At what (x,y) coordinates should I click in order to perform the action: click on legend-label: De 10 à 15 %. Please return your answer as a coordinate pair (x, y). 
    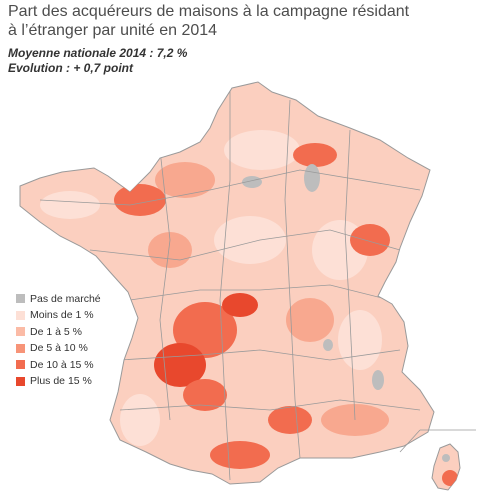
    Looking at the image, I should click on (62, 364).